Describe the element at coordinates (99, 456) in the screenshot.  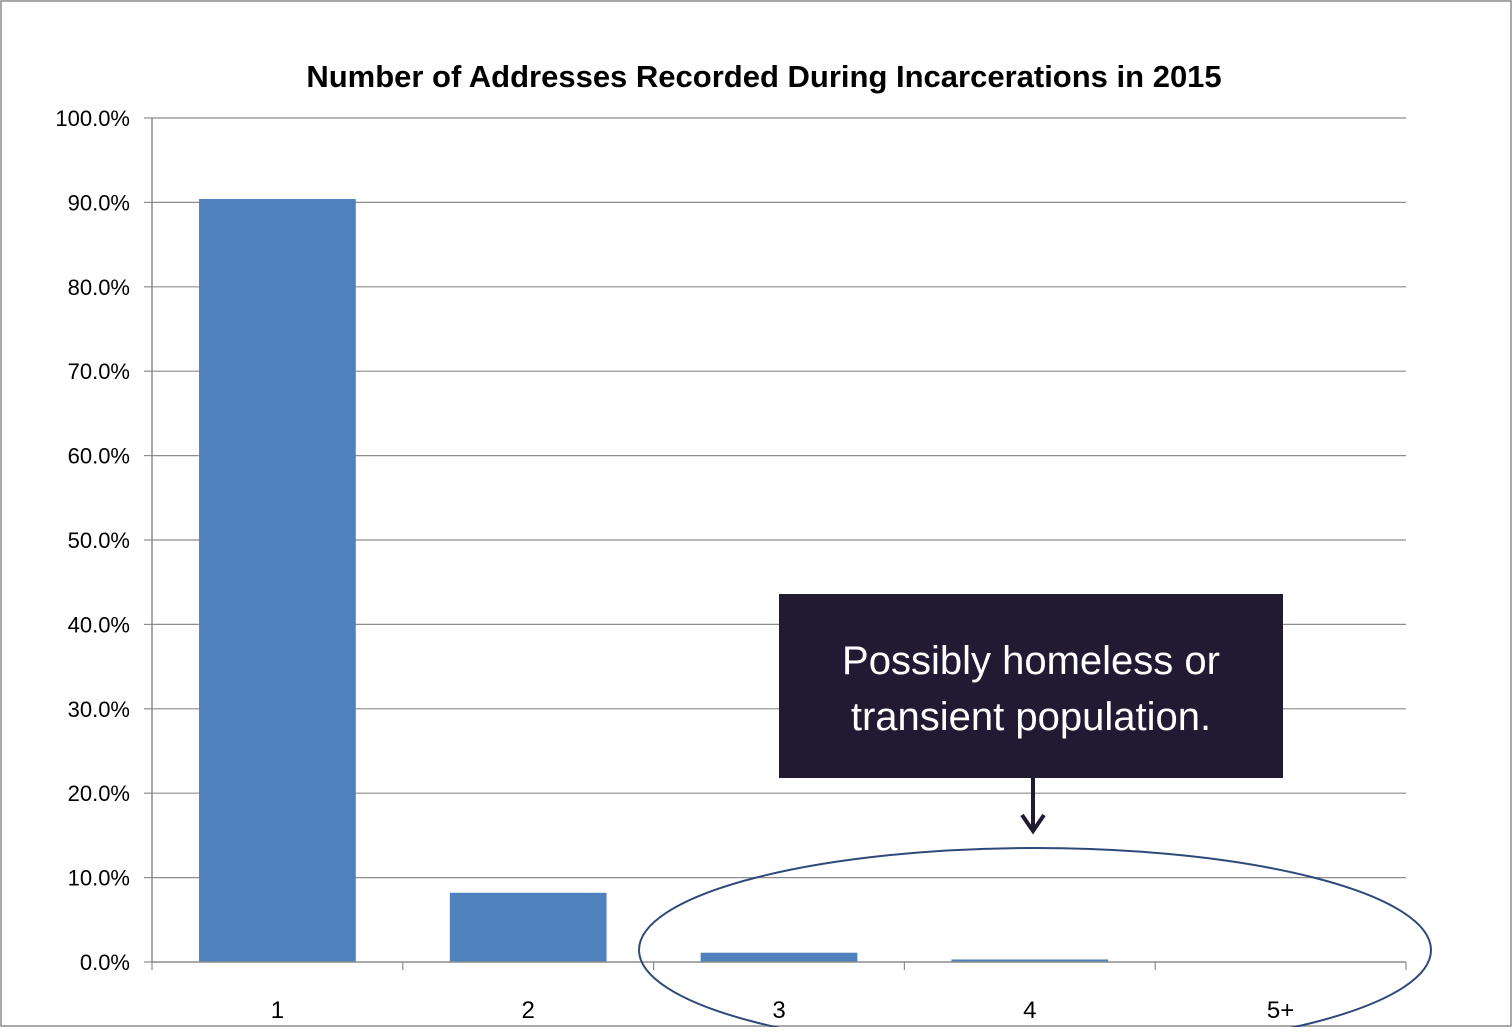
I see `y-axis-tick-label: 60.0%` at that location.